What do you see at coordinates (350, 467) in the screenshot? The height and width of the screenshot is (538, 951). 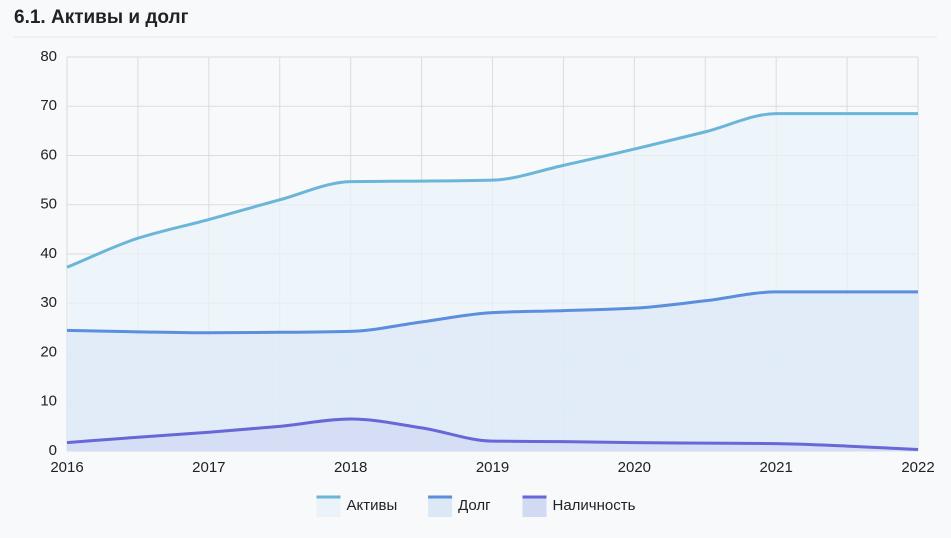 I see `x-tick-label: 2018` at bounding box center [350, 467].